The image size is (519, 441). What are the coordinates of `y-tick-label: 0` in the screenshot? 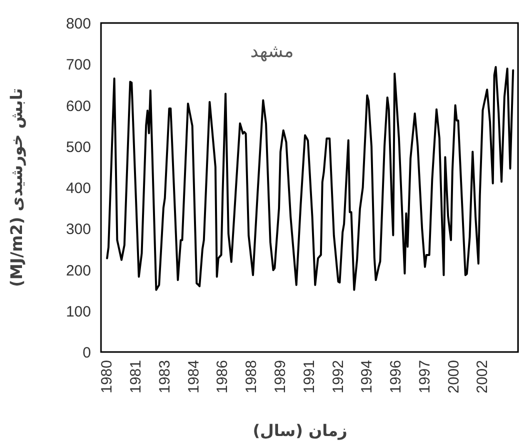 It's located at (86, 353).